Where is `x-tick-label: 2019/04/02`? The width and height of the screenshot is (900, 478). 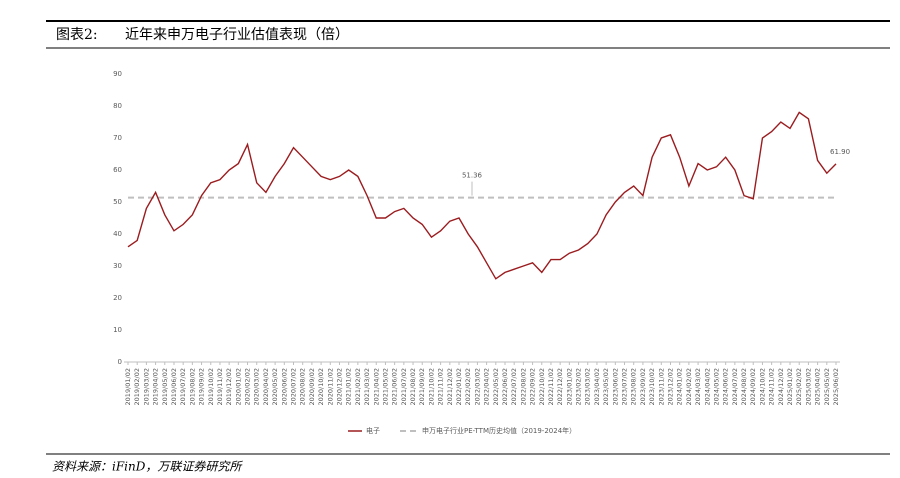
x-tick-label: 2019/04/02 is located at coordinates (156, 386).